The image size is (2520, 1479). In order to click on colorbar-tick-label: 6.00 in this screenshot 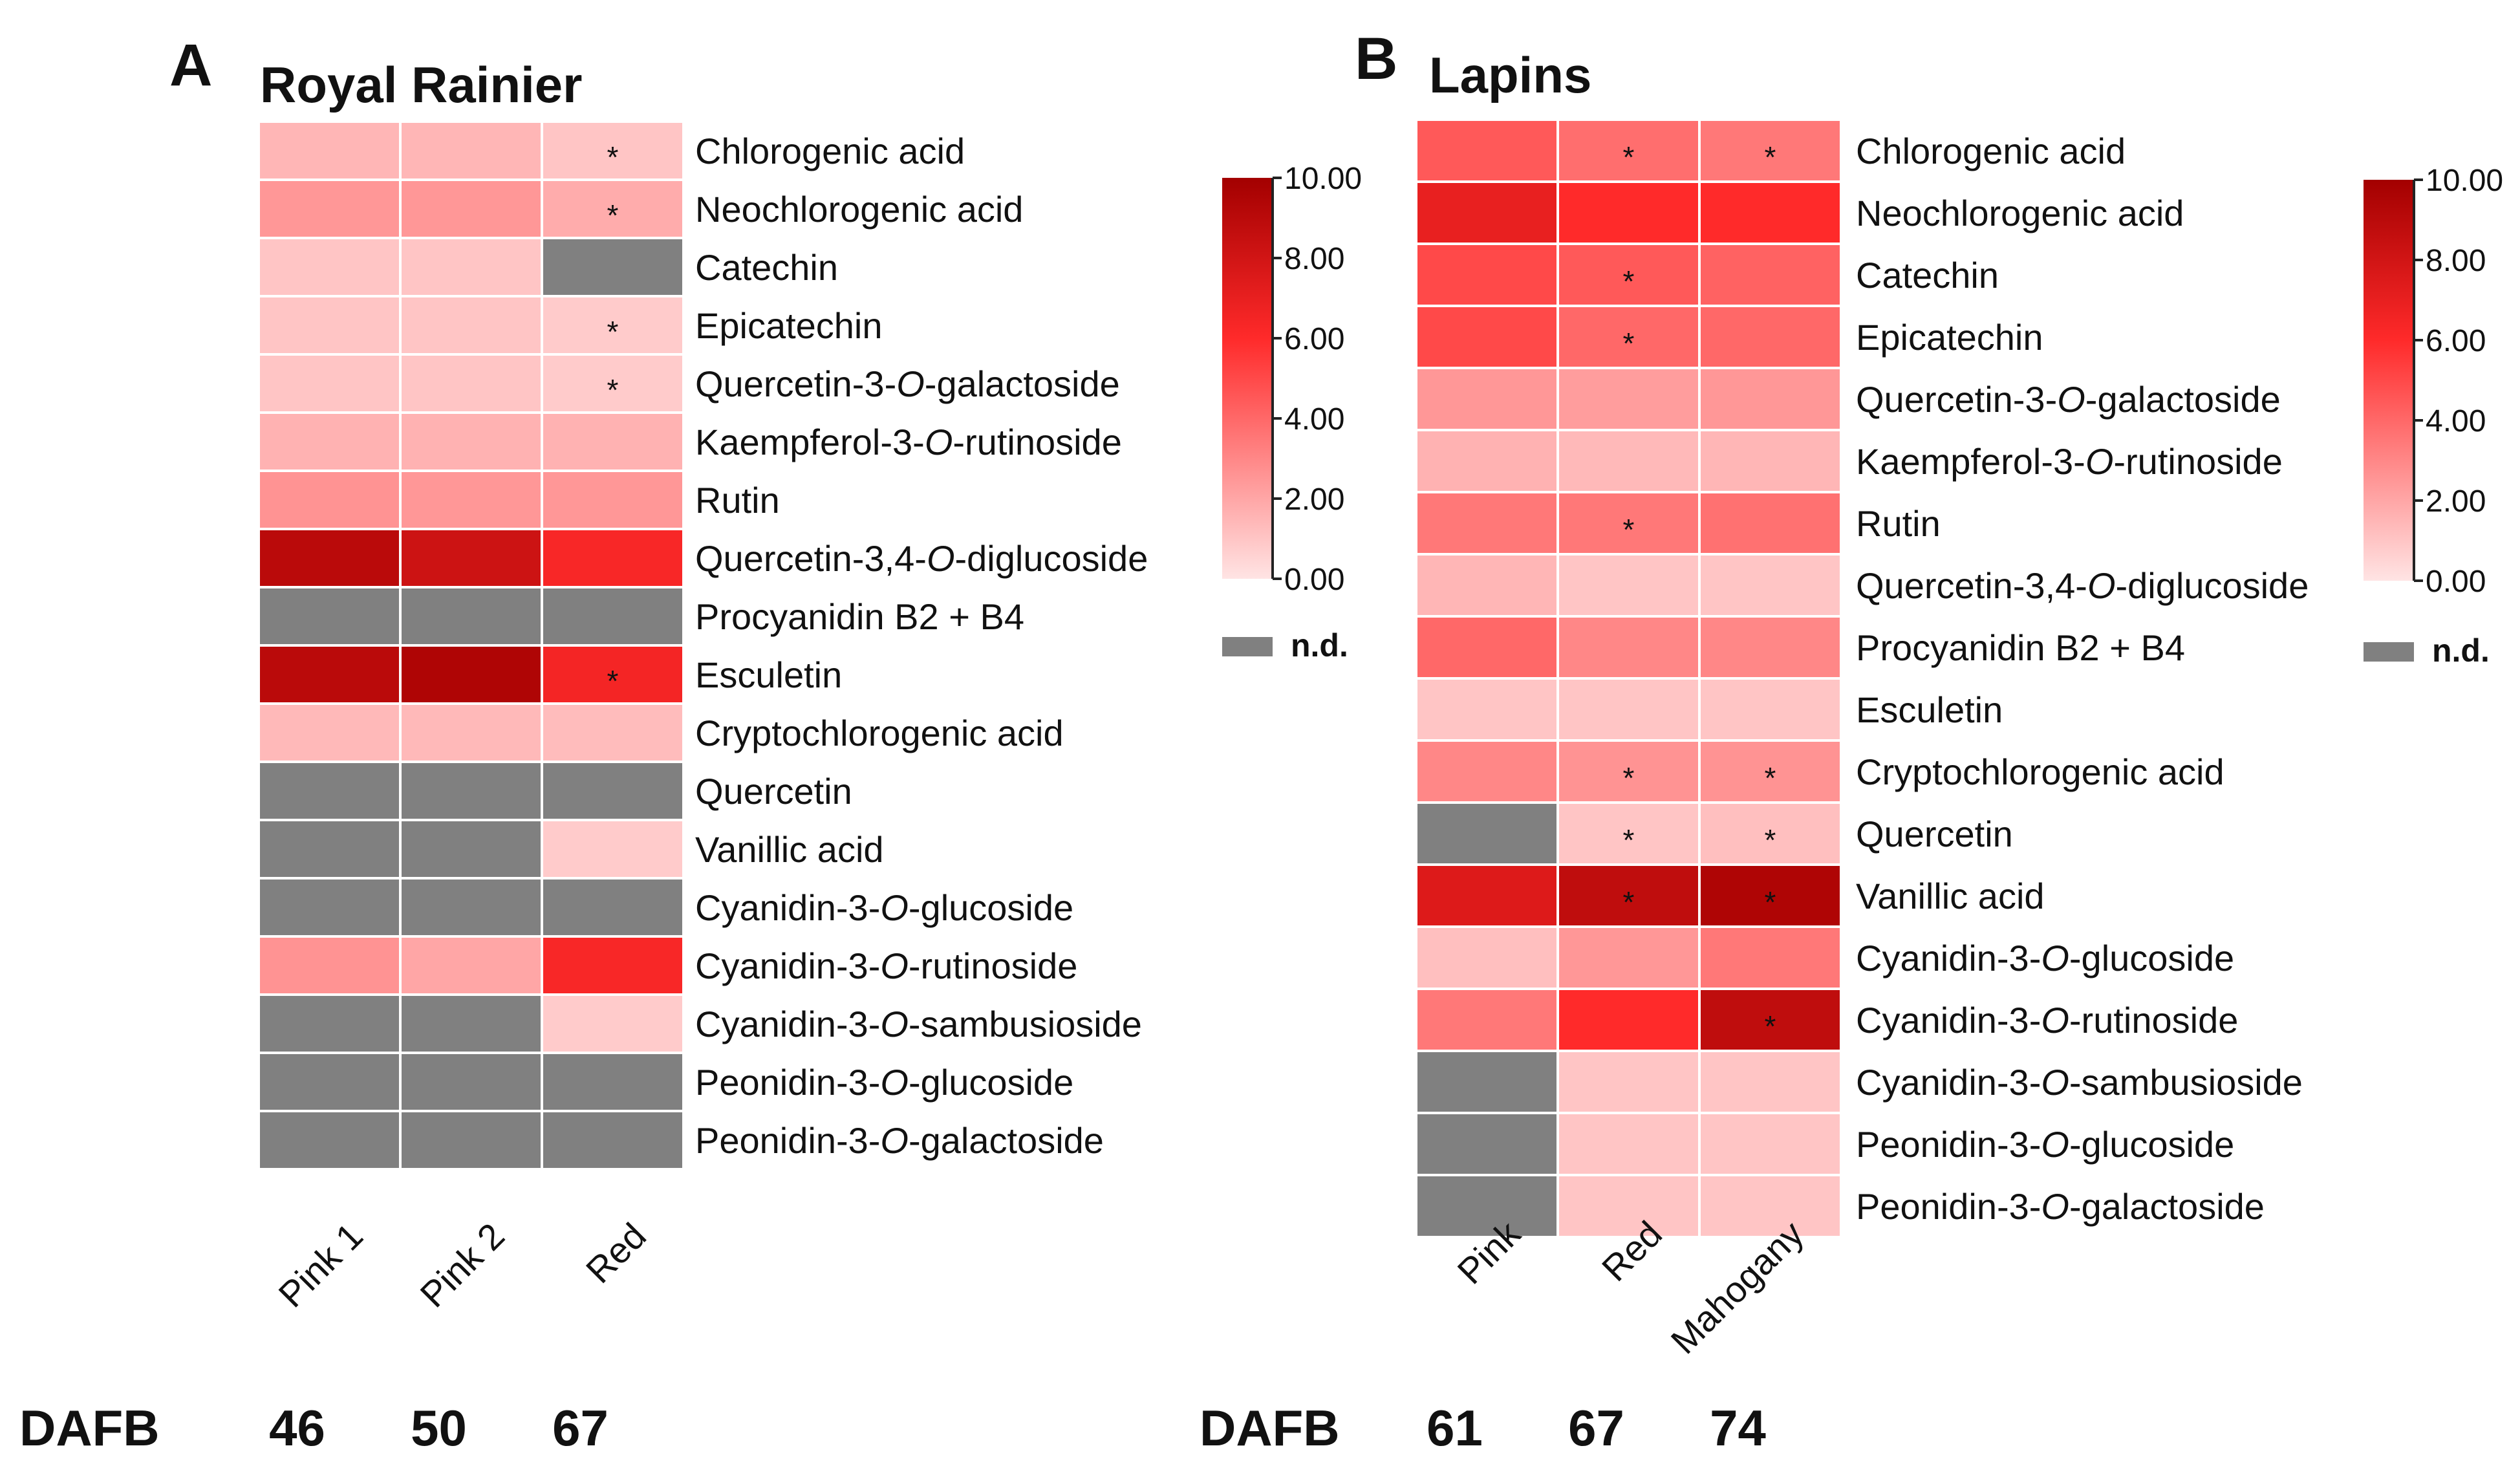, I will do `click(2456, 341)`.